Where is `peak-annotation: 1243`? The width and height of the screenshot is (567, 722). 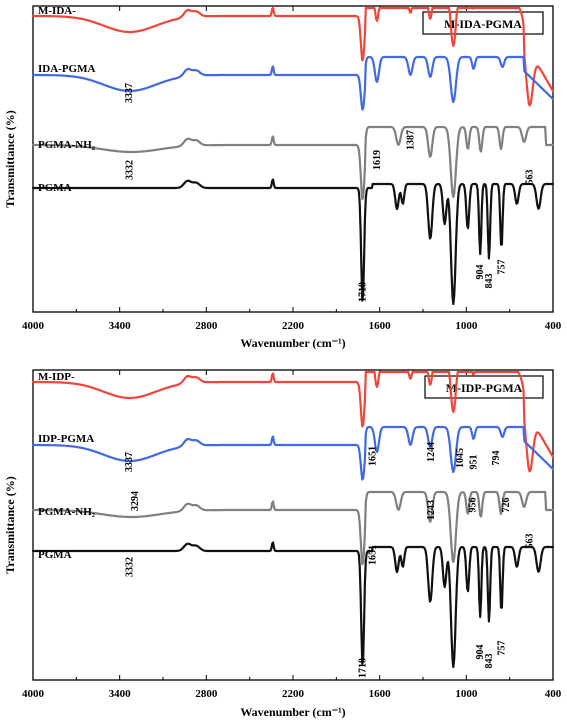 peak-annotation: 1243 is located at coordinates (431, 510).